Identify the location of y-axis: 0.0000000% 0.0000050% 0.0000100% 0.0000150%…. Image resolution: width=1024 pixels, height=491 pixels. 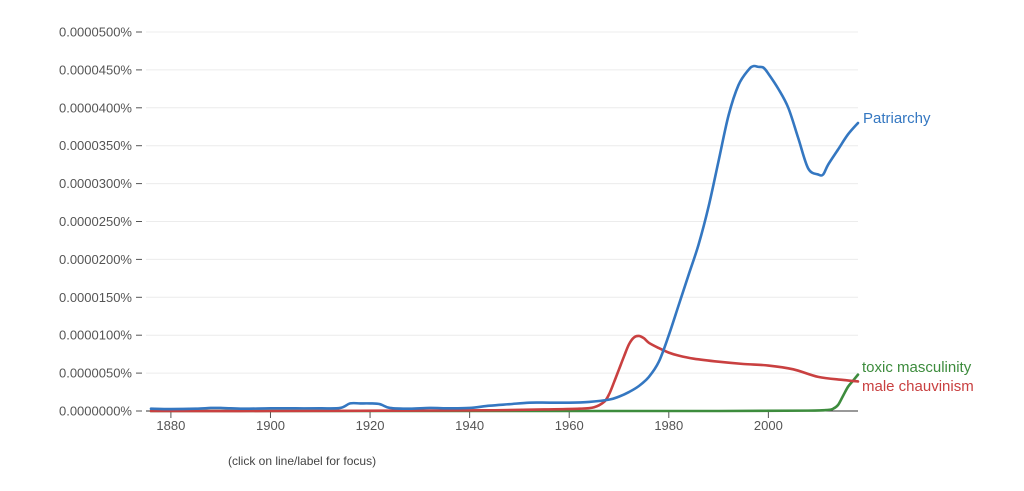
(100, 222).